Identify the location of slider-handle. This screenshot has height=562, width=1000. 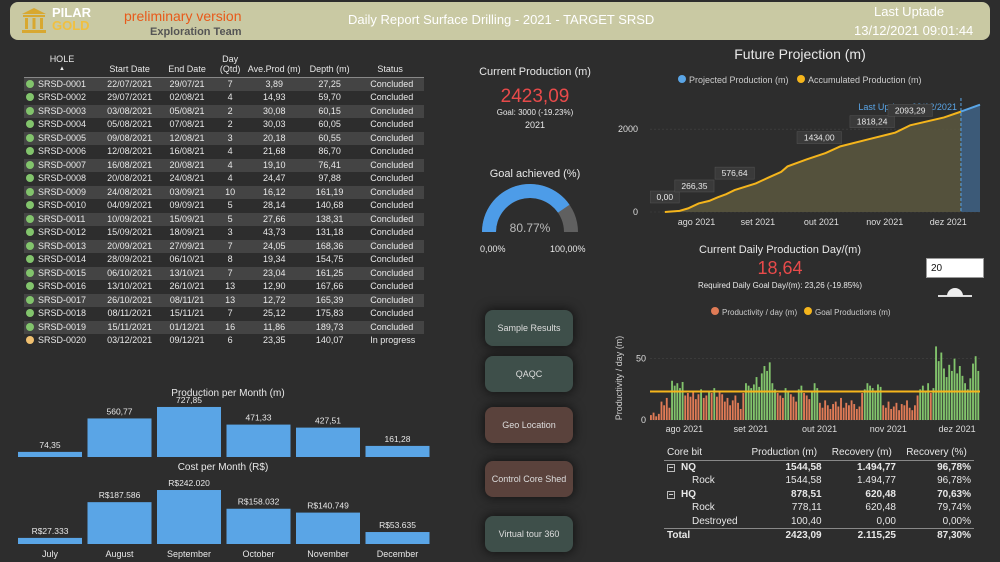
(955, 292).